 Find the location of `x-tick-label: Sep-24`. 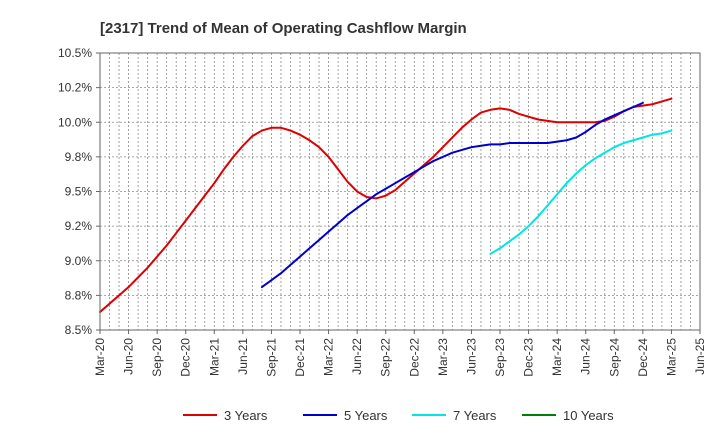

x-tick-label: Sep-24 is located at coordinates (614, 357).